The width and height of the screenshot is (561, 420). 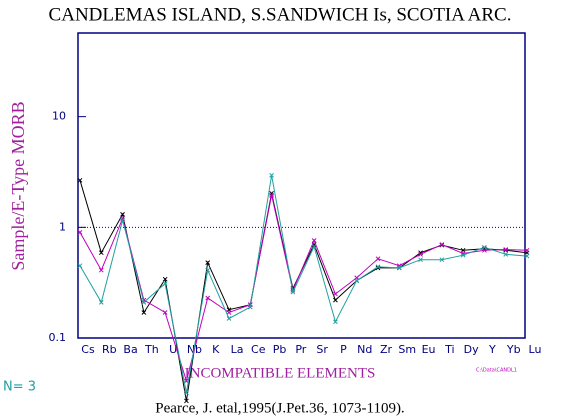 I want to click on y-tick-label: 1, so click(x=62, y=226).